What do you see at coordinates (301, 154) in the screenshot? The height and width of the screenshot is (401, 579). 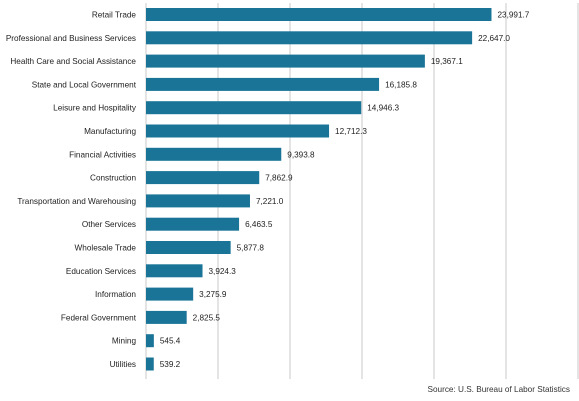 I see `value-label: 9,393.8` at bounding box center [301, 154].